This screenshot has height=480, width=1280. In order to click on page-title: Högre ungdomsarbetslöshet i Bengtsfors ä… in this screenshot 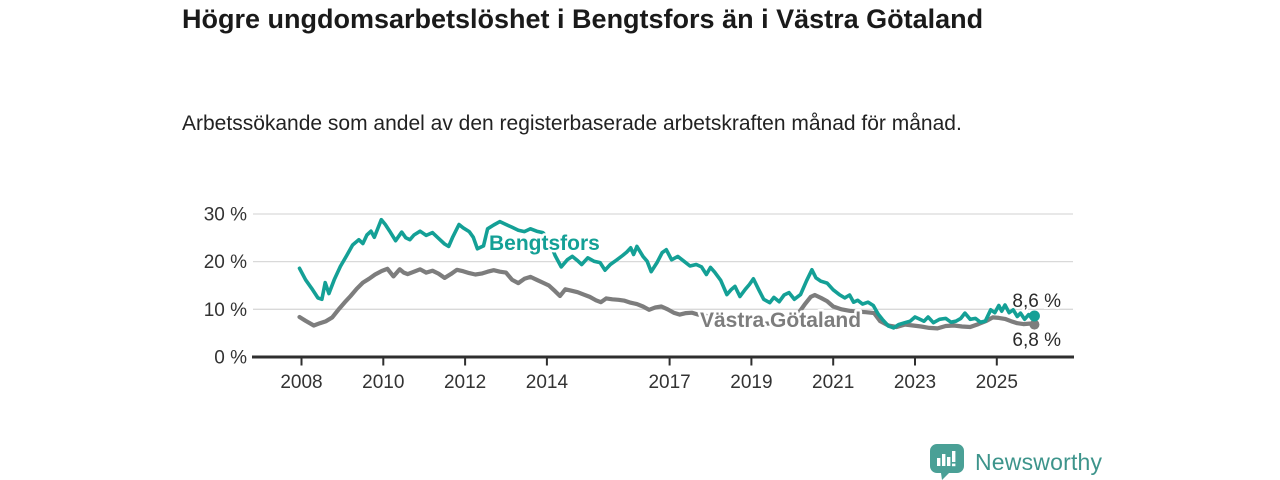, I will do `click(583, 19)`.